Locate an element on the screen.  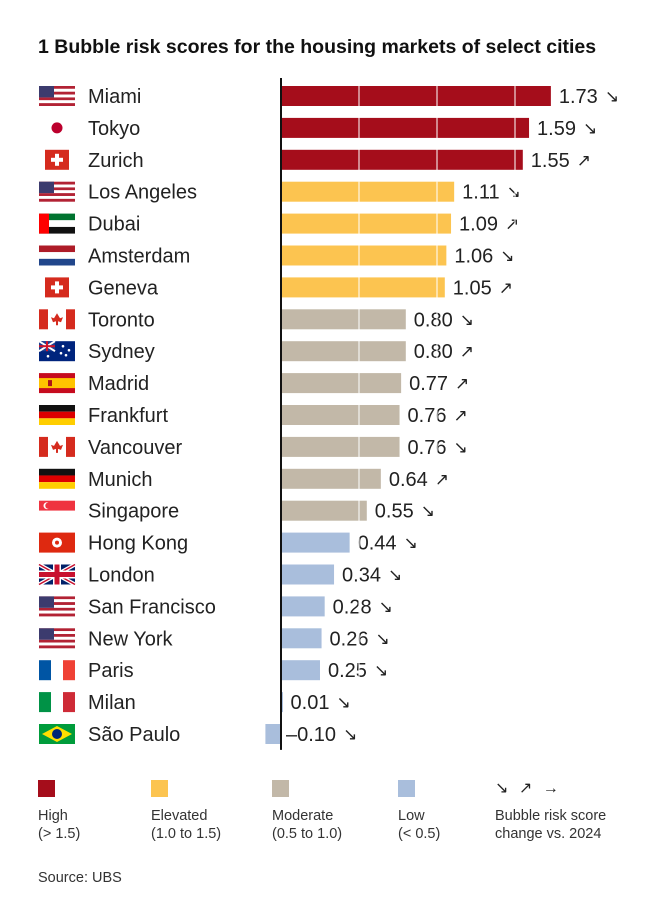
bar-miami is located at coordinates (416, 96).